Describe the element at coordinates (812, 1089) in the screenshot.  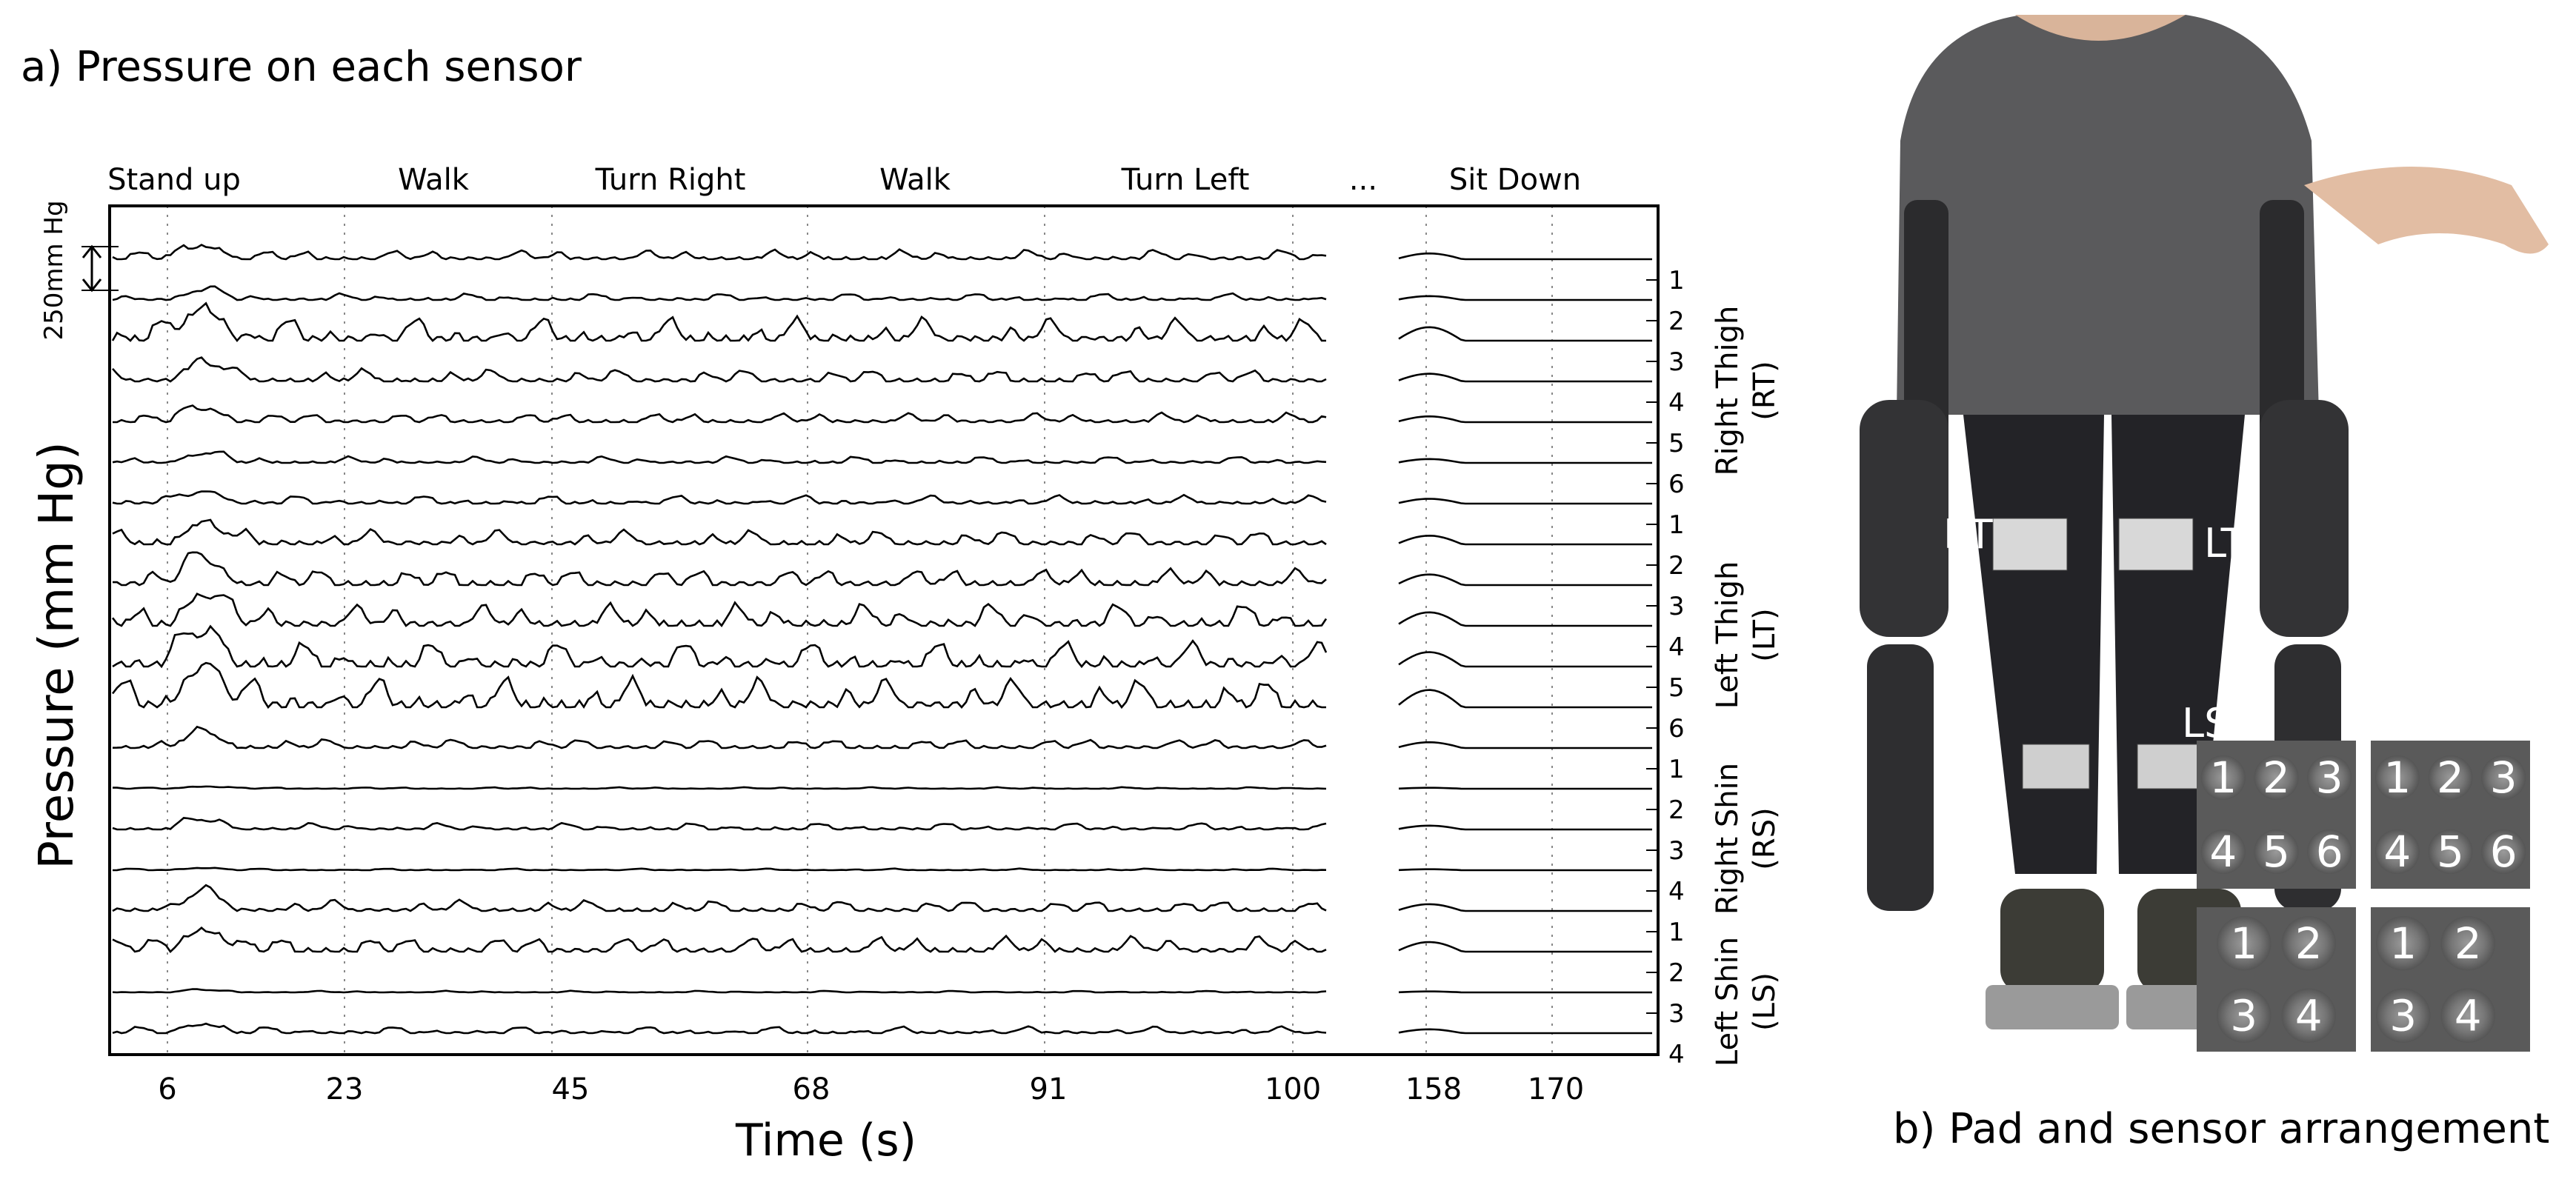
I see `x-tick-label-3: 68` at that location.